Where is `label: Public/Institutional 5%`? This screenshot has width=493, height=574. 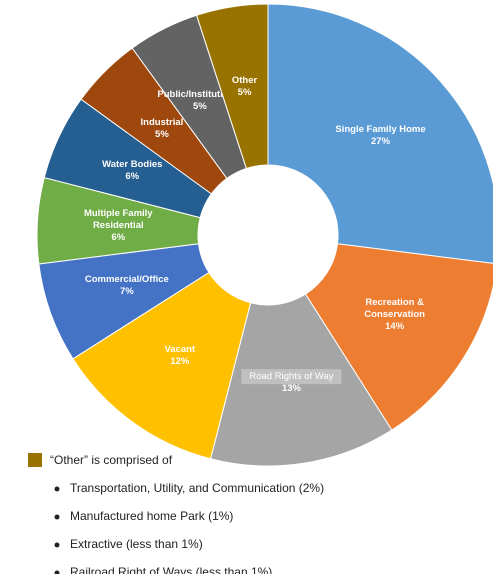
label: Public/Institutional 5% is located at coordinates (200, 101).